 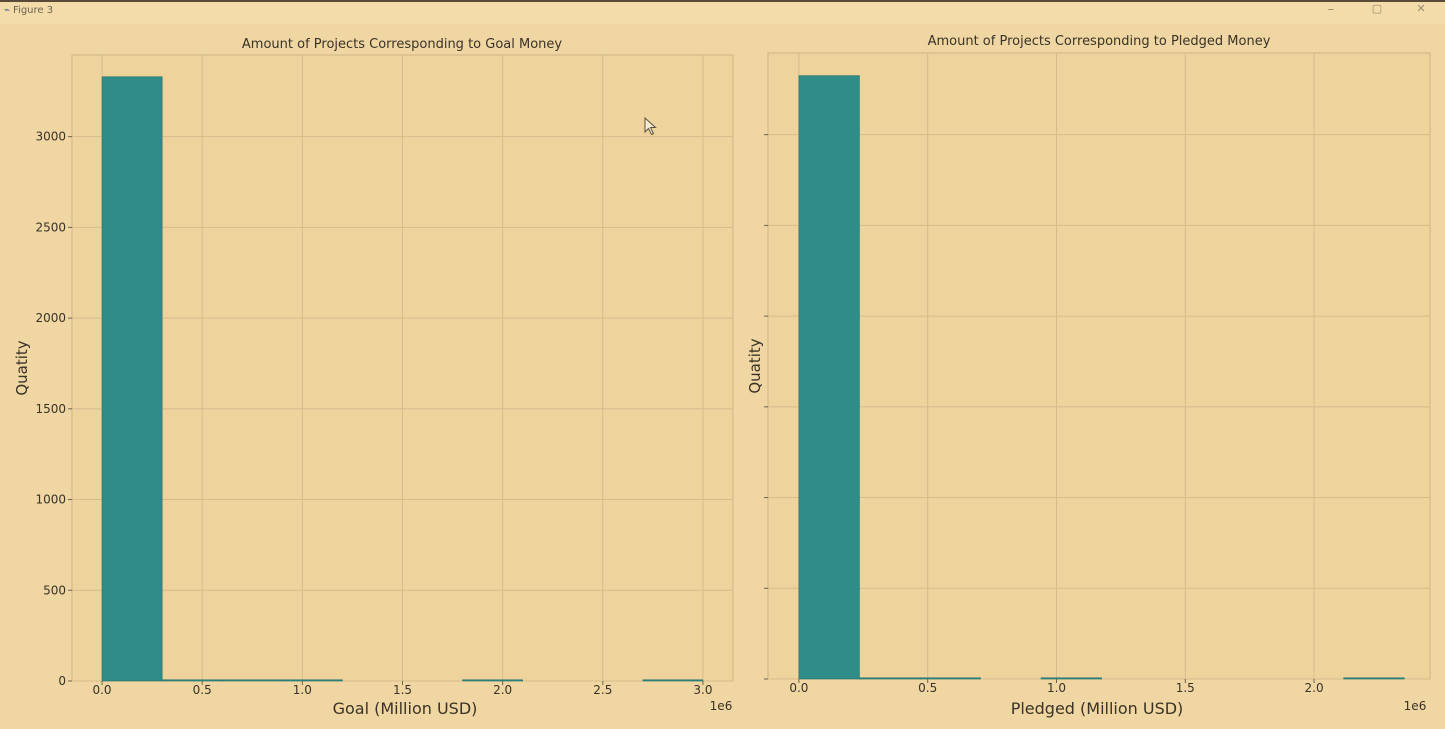 I want to click on x-axis-ticks: 0.0 0.5 1.0 1.5 2.0 2.5 3.0, so click(x=402, y=689).